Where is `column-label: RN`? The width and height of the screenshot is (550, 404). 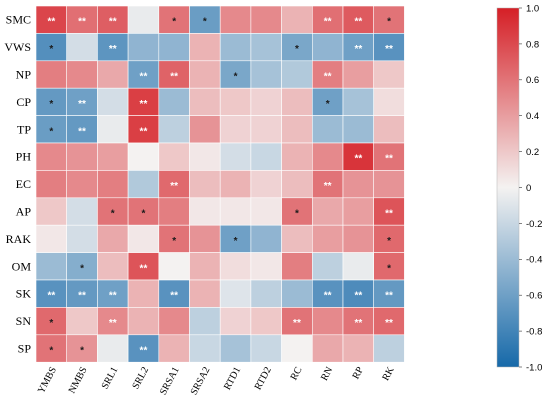
column-label: RN is located at coordinates (327, 373).